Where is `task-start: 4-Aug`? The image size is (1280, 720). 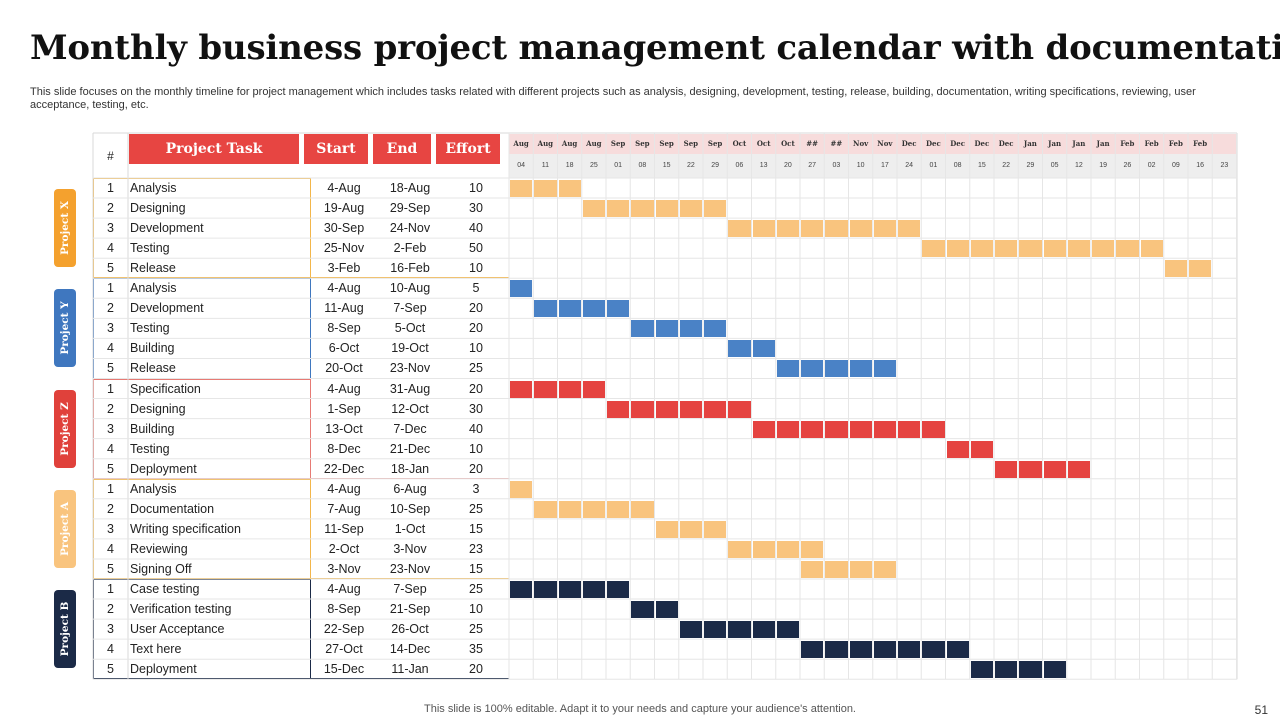 task-start: 4-Aug is located at coordinates (344, 488).